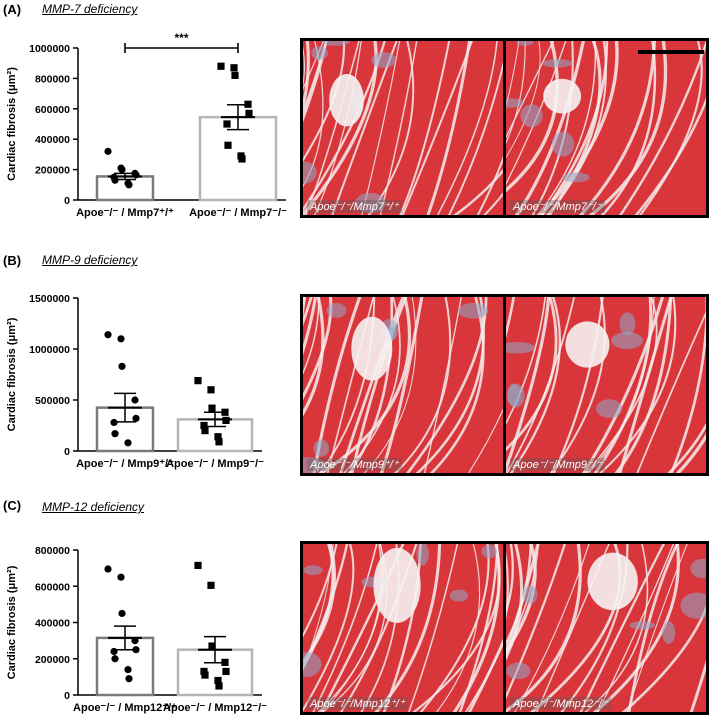  What do you see at coordinates (354, 206) in the screenshot?
I see `image-label: Apoe⁻/⁻/Mmp7⁺/⁺` at bounding box center [354, 206].